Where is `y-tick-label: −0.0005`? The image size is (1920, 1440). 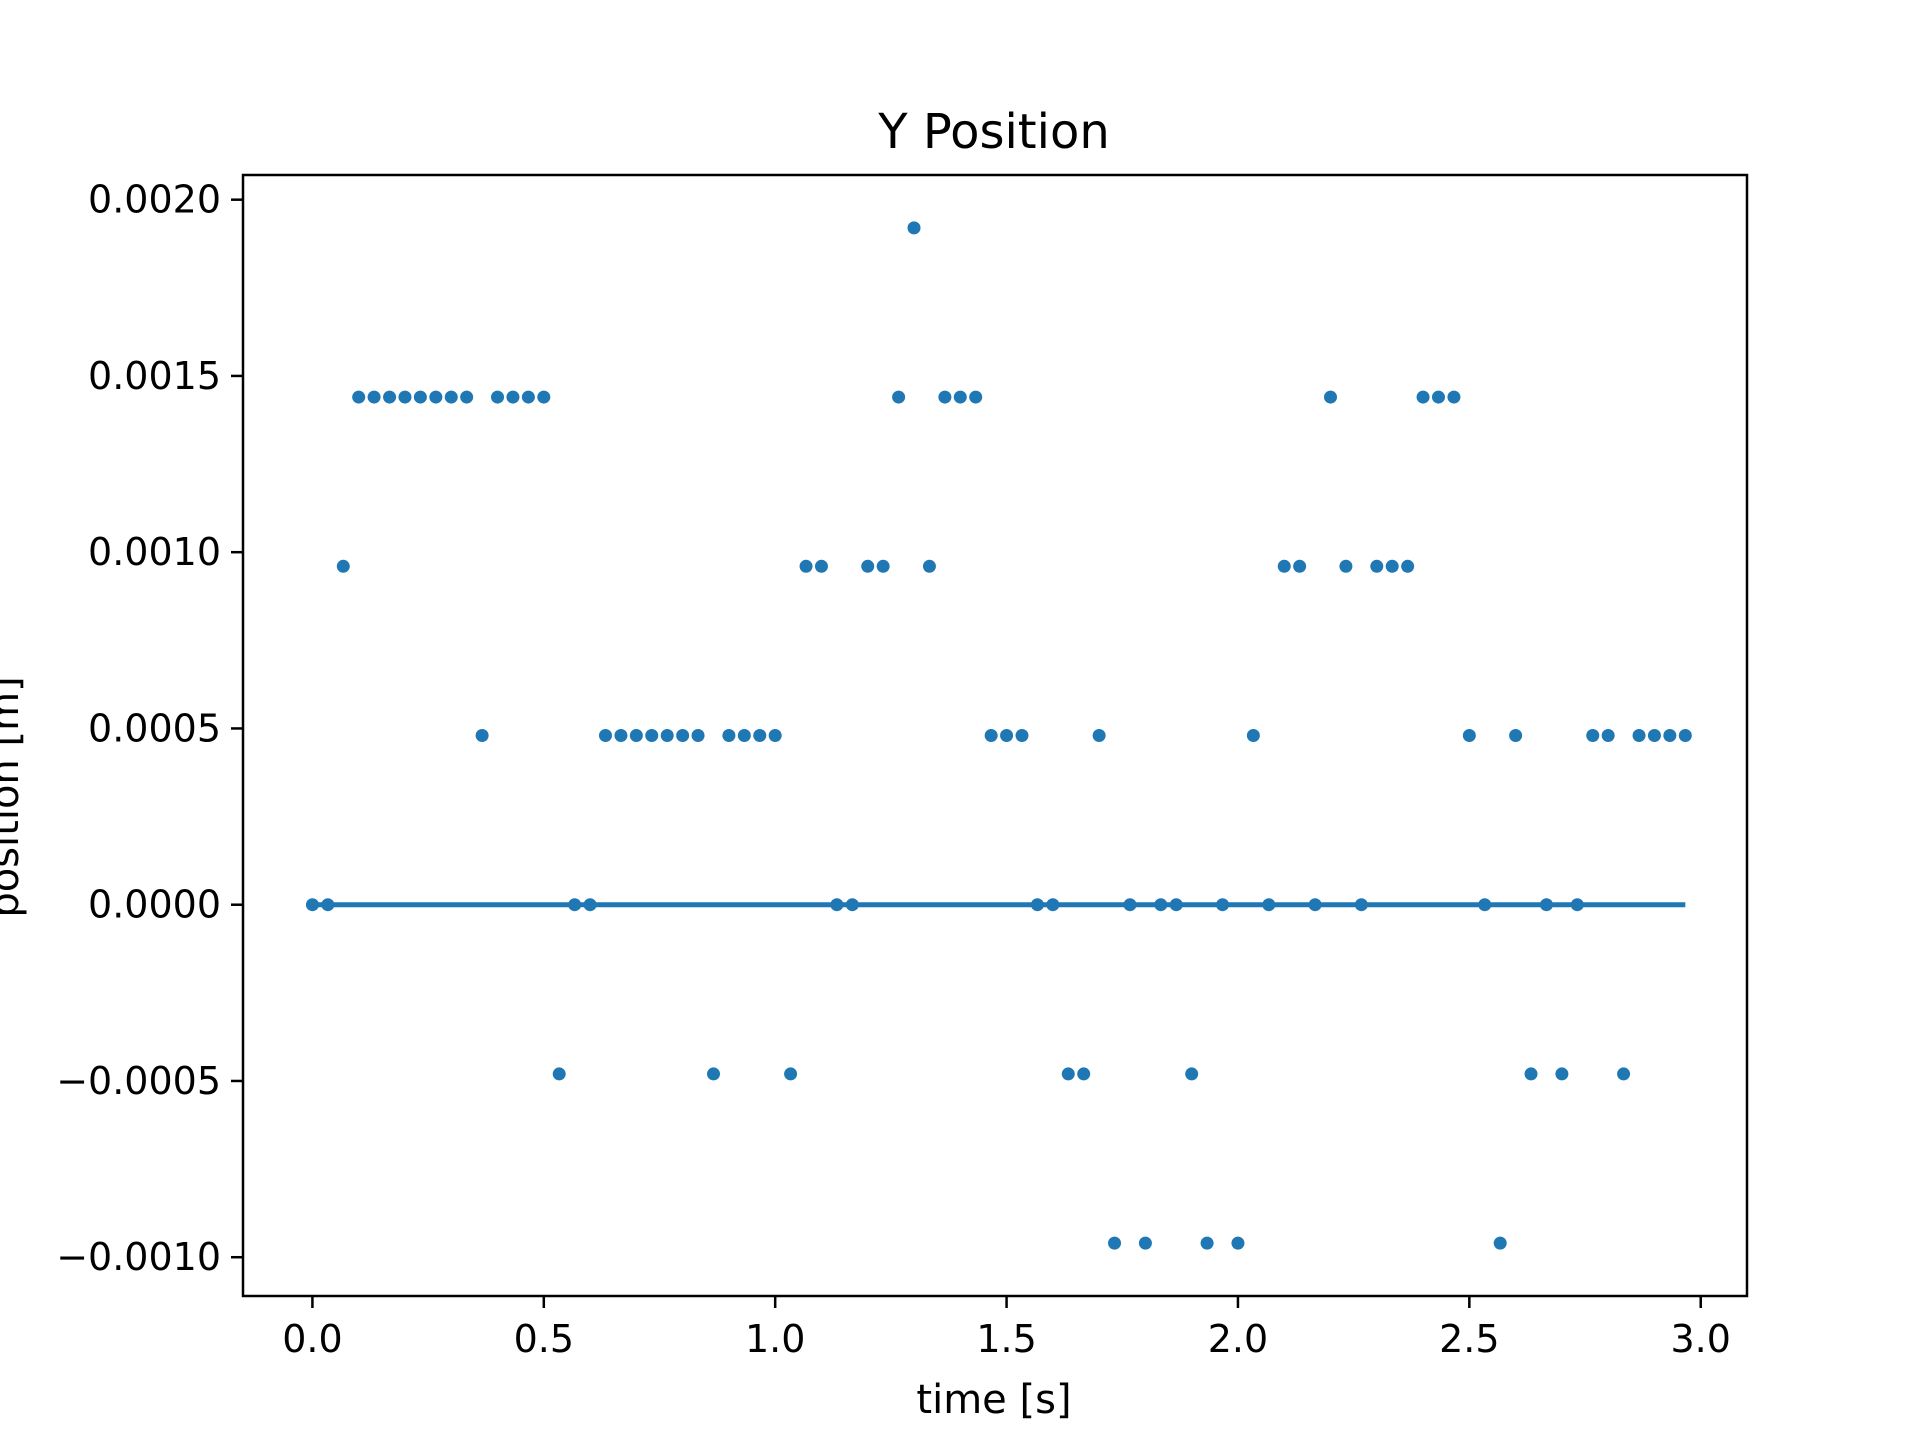 y-tick-label: −0.0005 is located at coordinates (138, 1081).